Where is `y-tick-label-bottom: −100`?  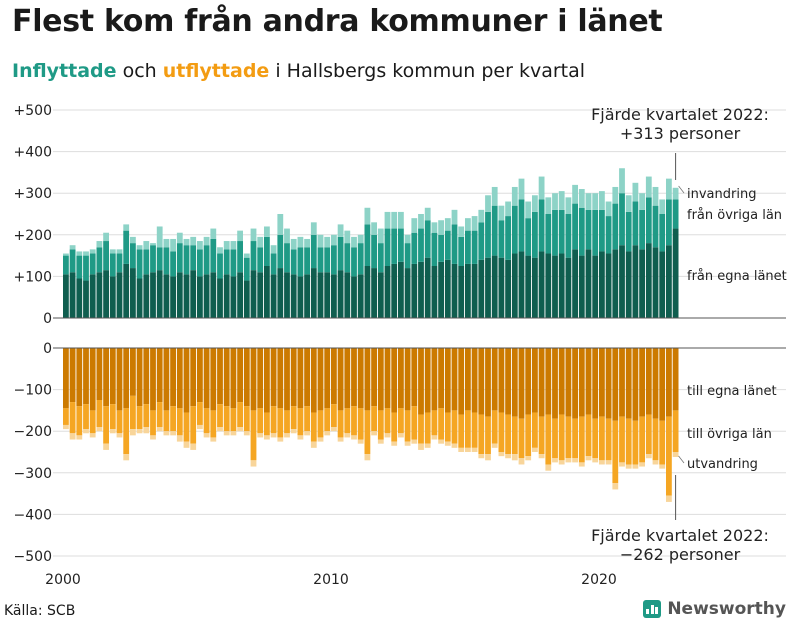 y-tick-label-bottom: −100 is located at coordinates (33, 391).